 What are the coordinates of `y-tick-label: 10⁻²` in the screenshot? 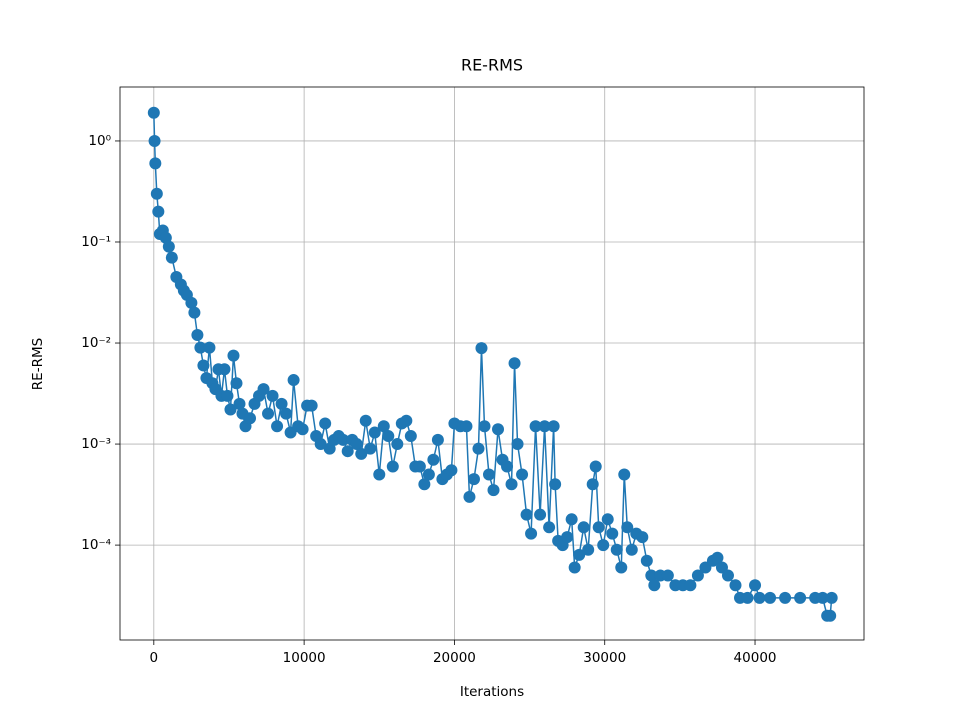 It's located at (96, 343).